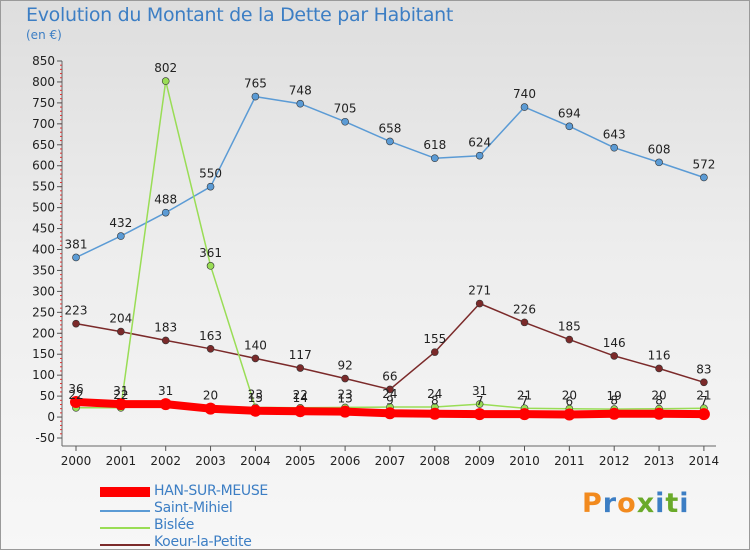  Describe the element at coordinates (570, 402) in the screenshot. I see `data-label: 6` at that location.